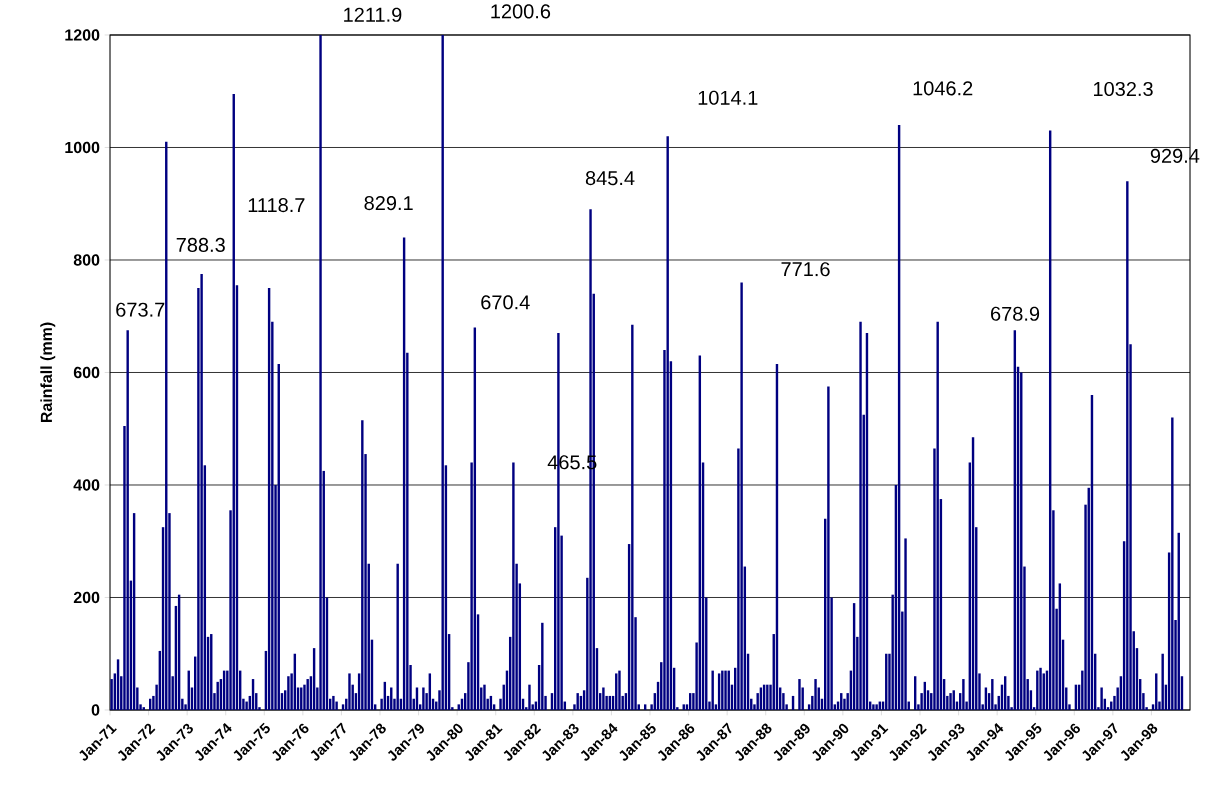 This screenshot has height=785, width=1225. I want to click on annotation: 678.9, so click(1015, 313).